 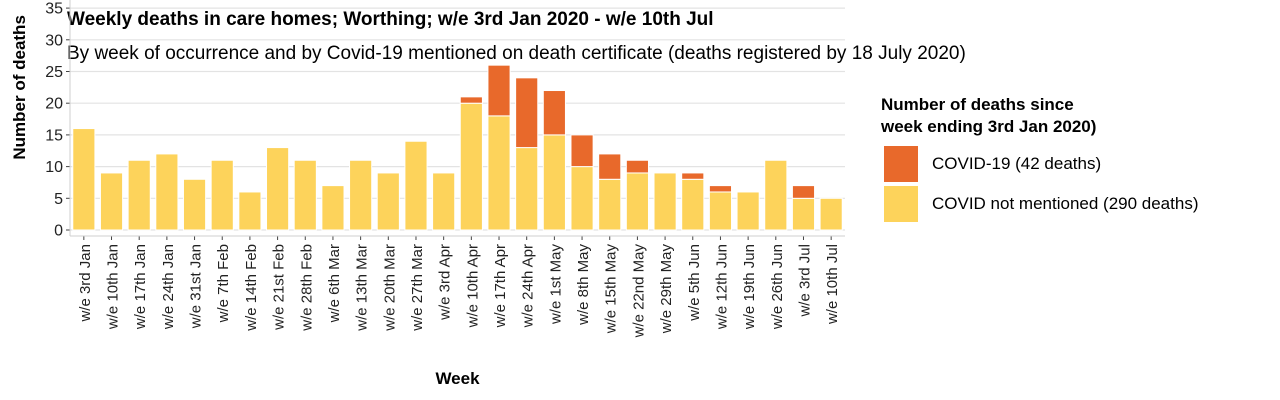 What do you see at coordinates (54, 72) in the screenshot?
I see `y-tick-label: 25` at bounding box center [54, 72].